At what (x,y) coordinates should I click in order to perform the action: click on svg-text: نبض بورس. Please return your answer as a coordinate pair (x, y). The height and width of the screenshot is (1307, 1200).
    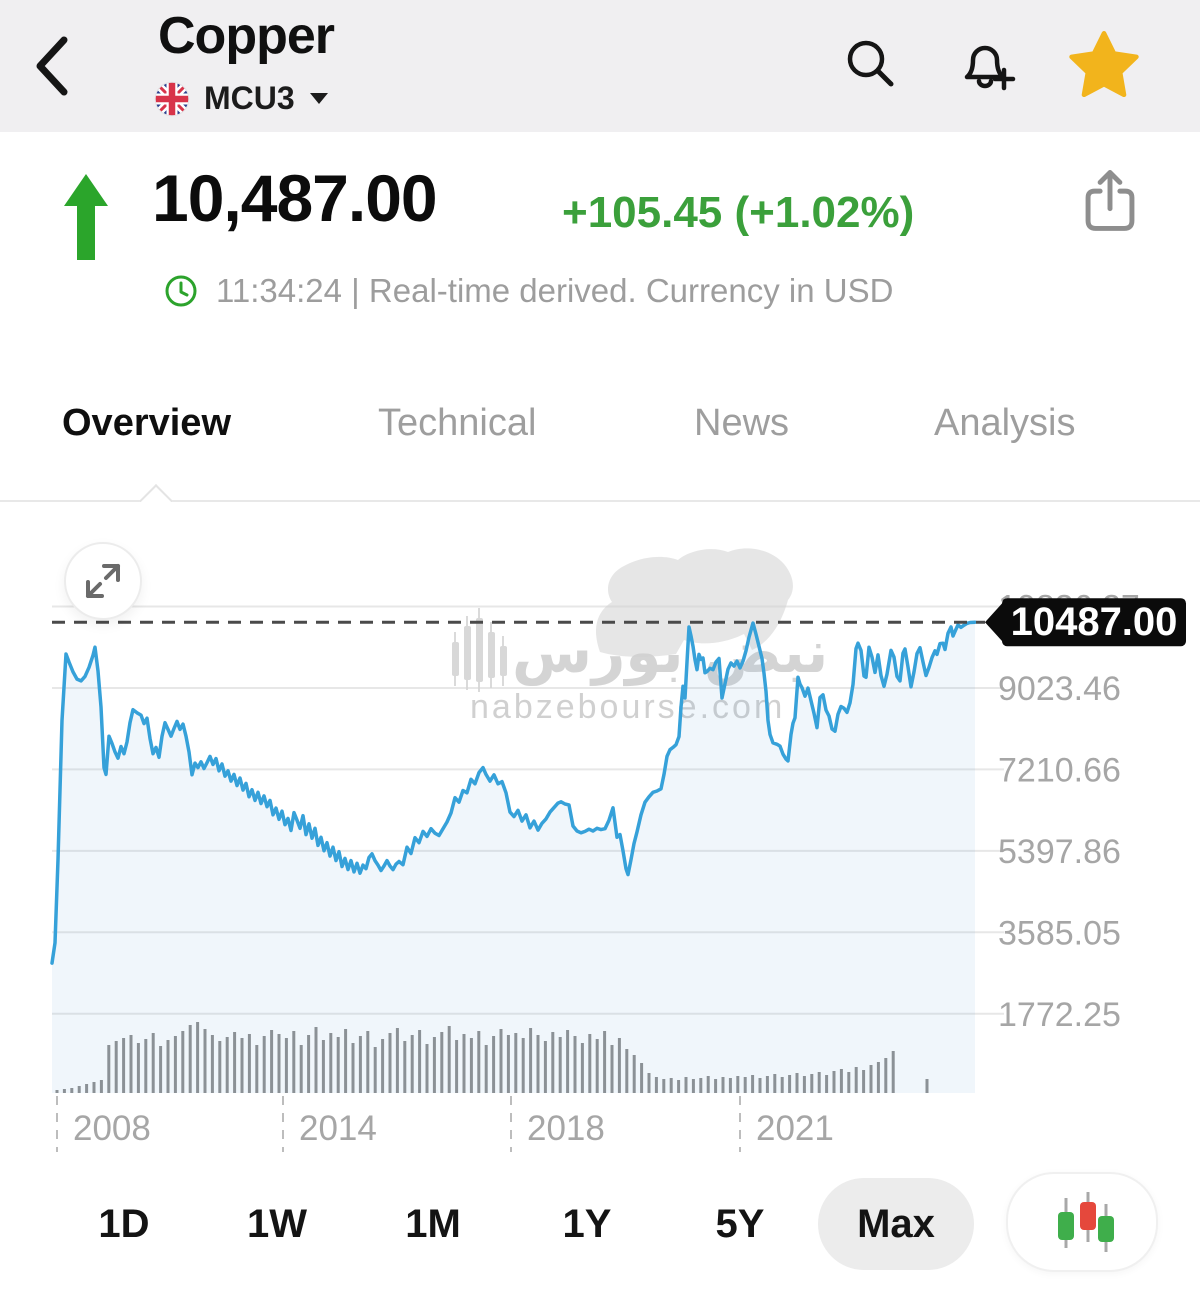
    Looking at the image, I should click on (670, 652).